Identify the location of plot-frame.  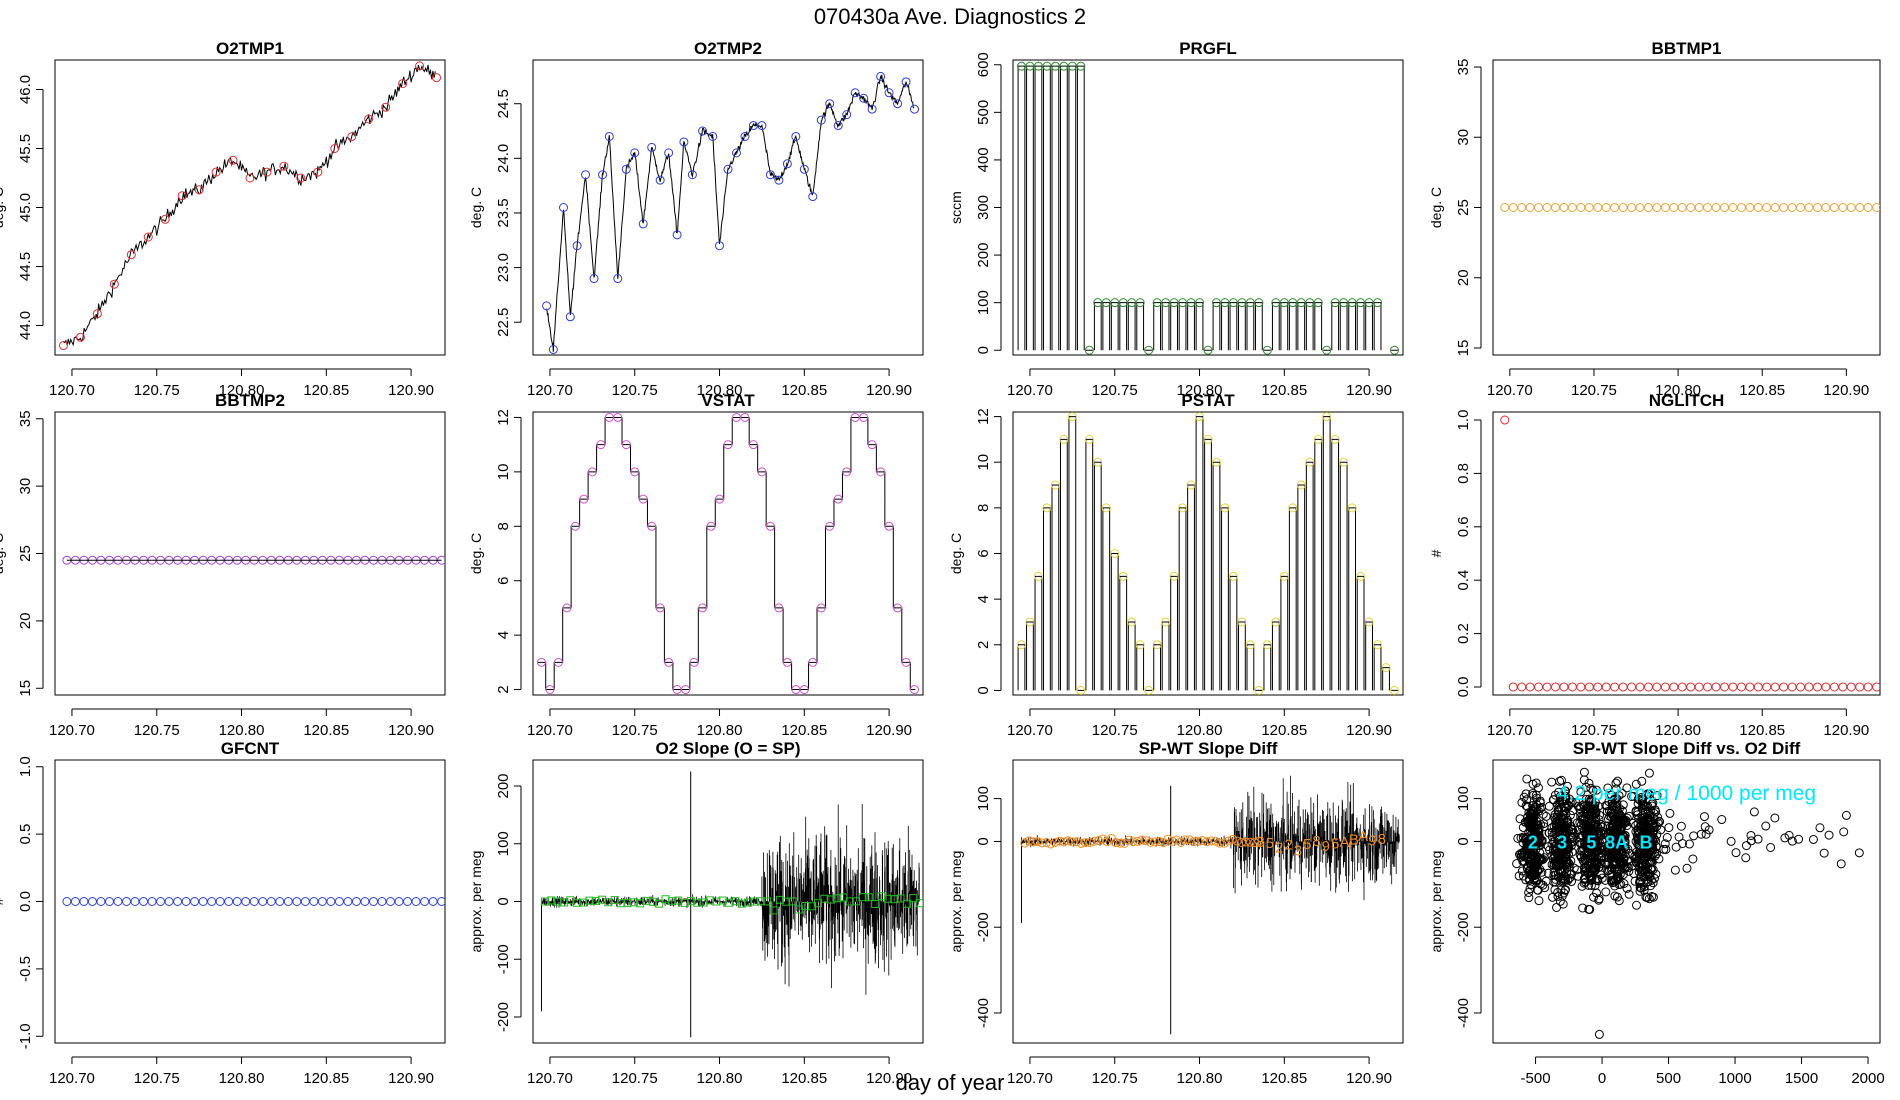
(1686, 207).